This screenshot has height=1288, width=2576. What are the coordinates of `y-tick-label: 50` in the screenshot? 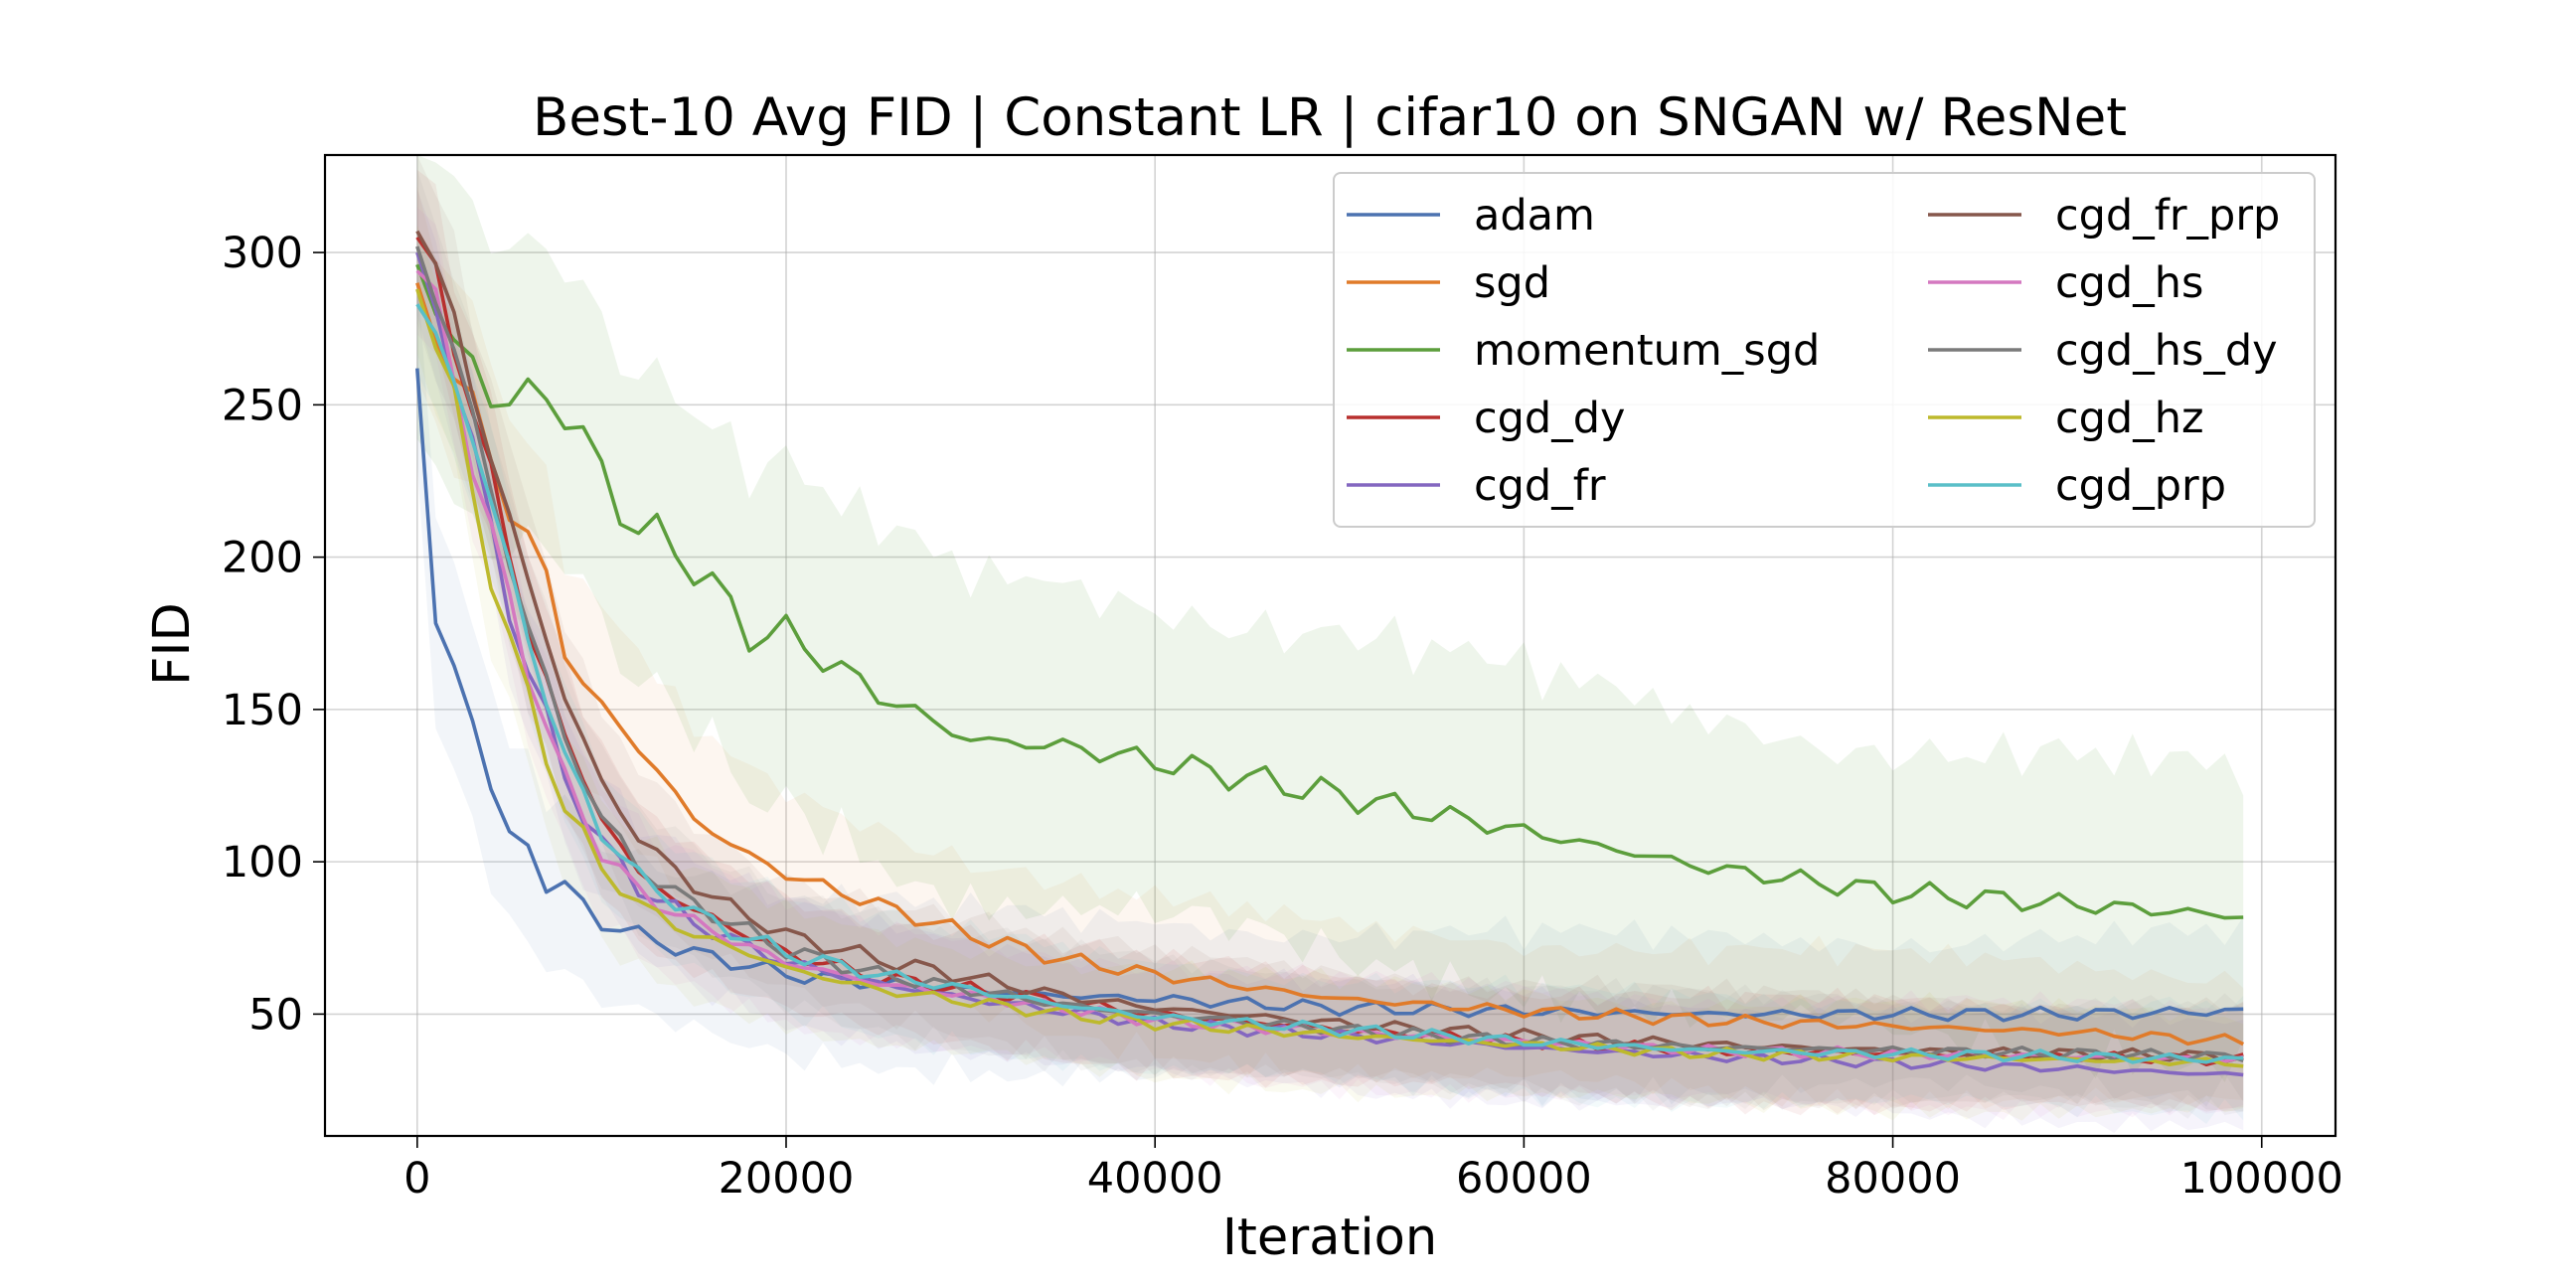 It's located at (275, 1015).